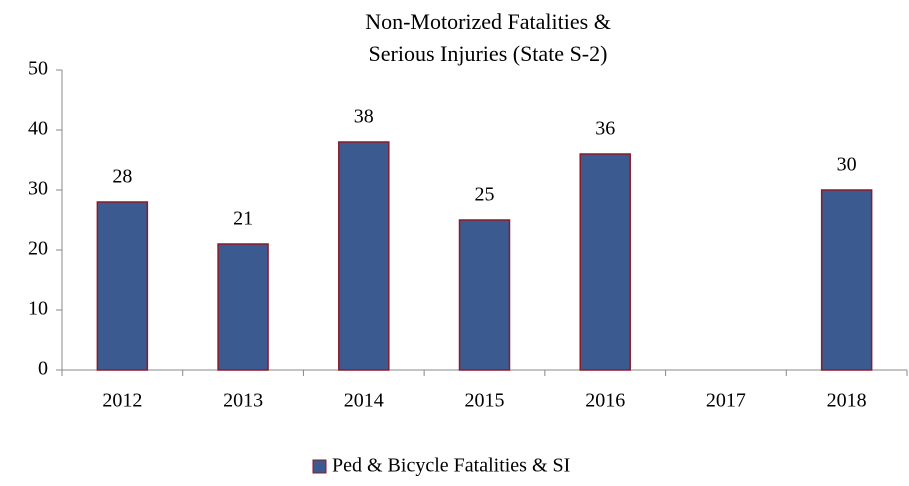 This screenshot has height=486, width=909. I want to click on x-tick-label: 2015, so click(485, 401).